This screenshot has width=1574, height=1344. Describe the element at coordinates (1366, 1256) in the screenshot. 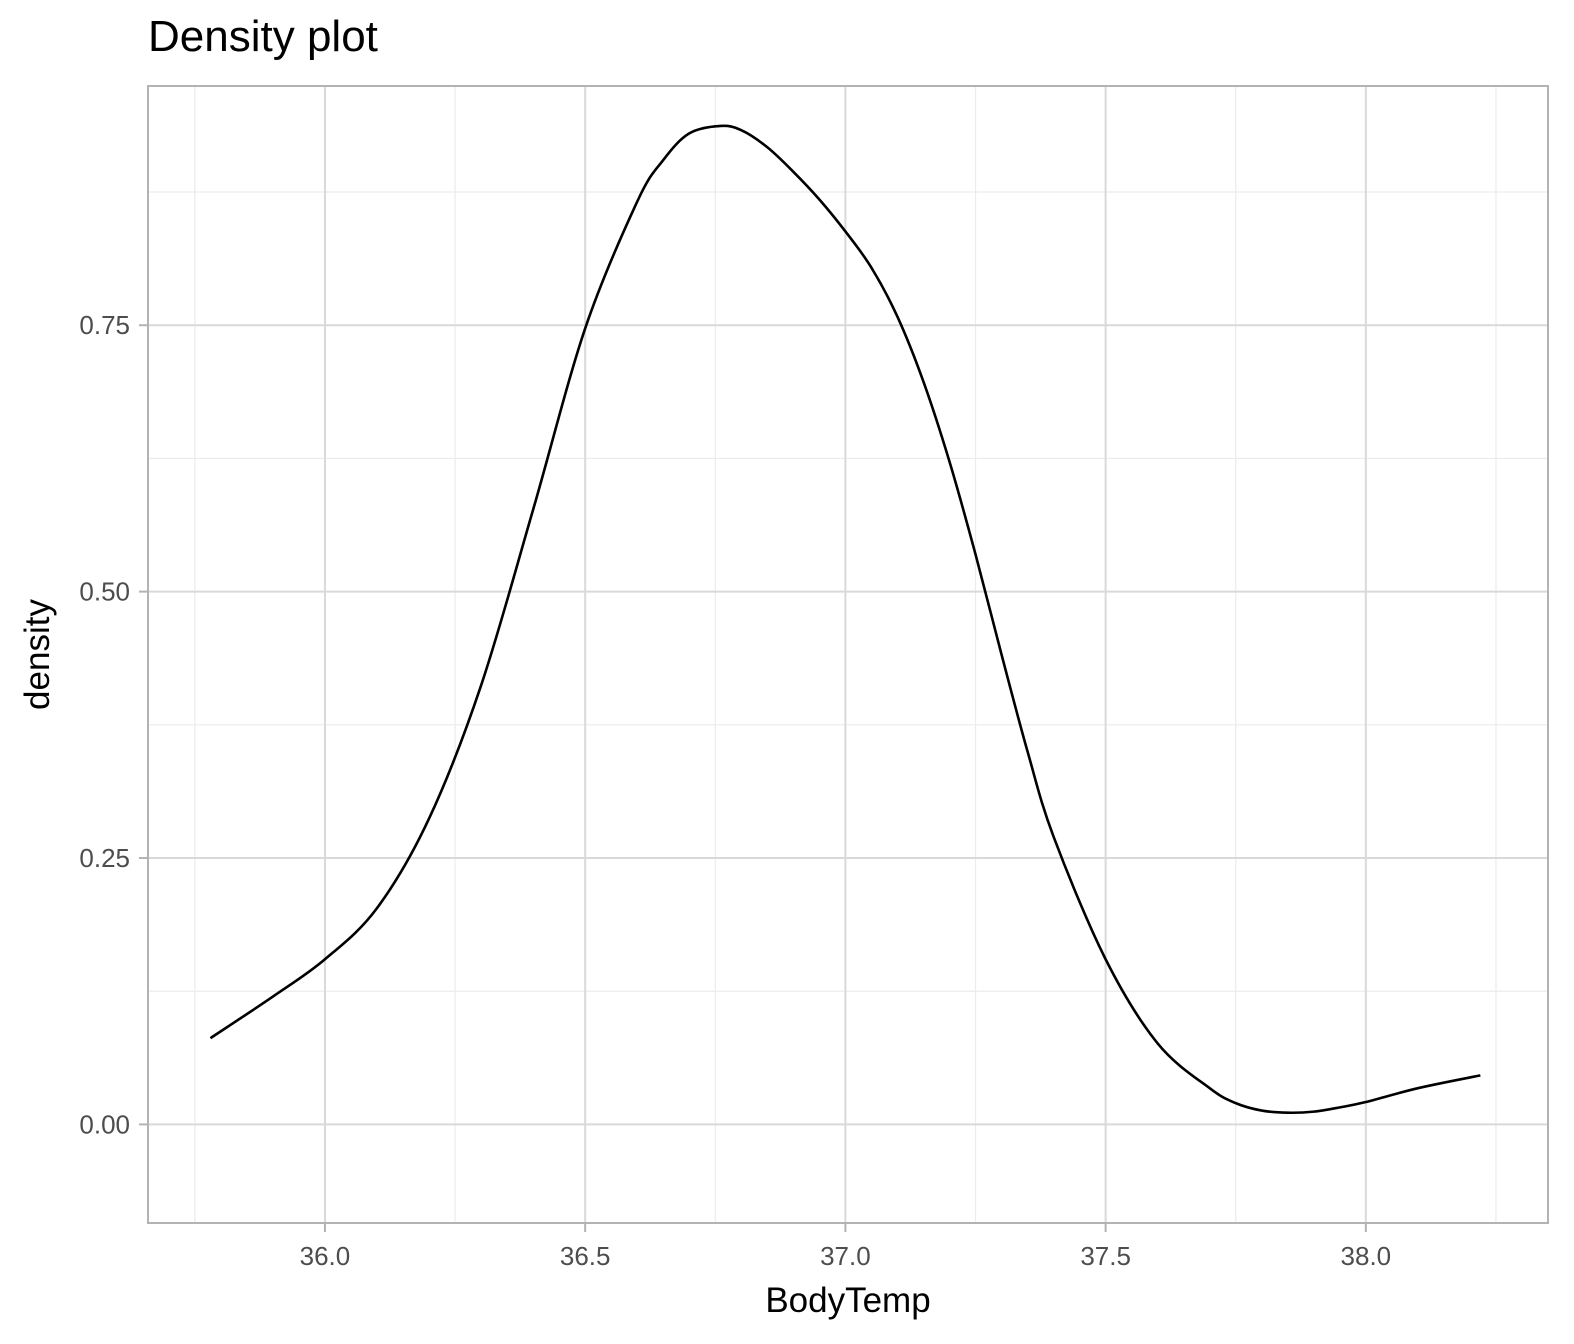

I see `x-tick-label: 38.0` at that location.